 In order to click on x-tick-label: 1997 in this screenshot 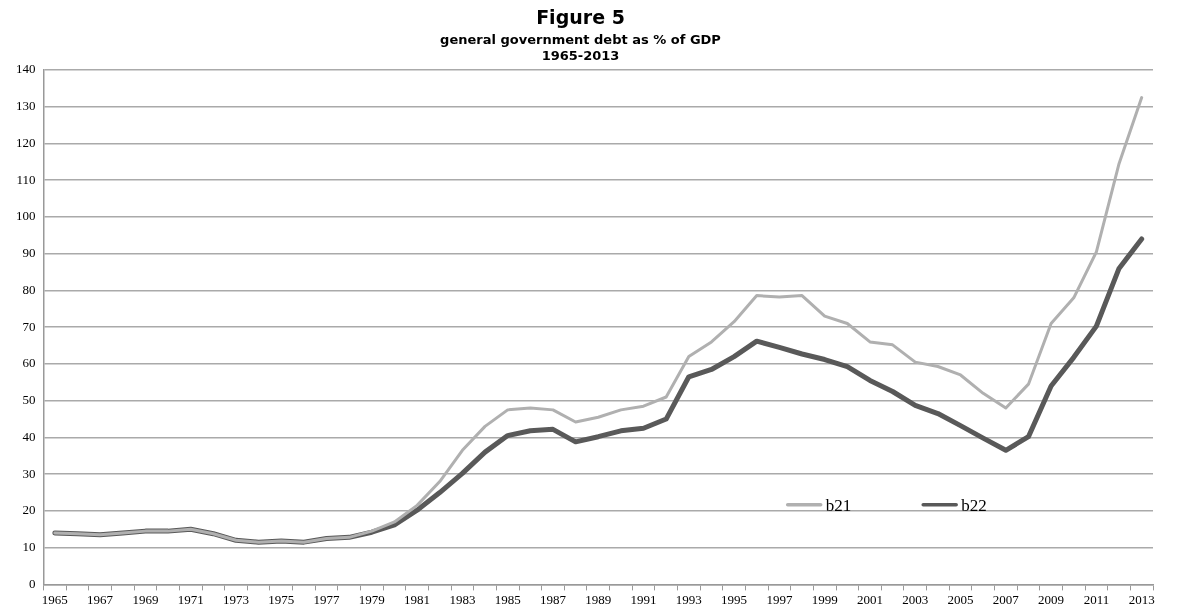, I will do `click(779, 599)`.